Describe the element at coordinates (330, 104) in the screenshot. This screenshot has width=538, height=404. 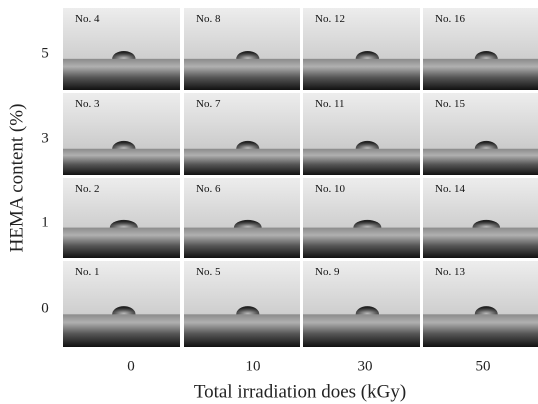
I see `panel-label: No. 11` at that location.